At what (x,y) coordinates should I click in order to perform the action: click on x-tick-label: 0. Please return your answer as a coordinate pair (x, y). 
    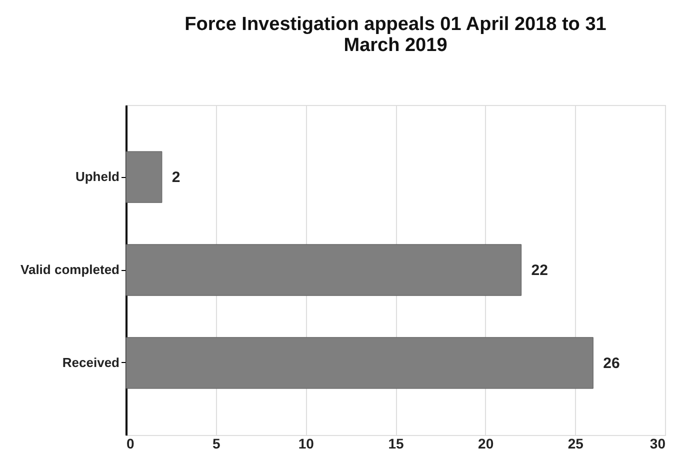
    Looking at the image, I should click on (130, 444).